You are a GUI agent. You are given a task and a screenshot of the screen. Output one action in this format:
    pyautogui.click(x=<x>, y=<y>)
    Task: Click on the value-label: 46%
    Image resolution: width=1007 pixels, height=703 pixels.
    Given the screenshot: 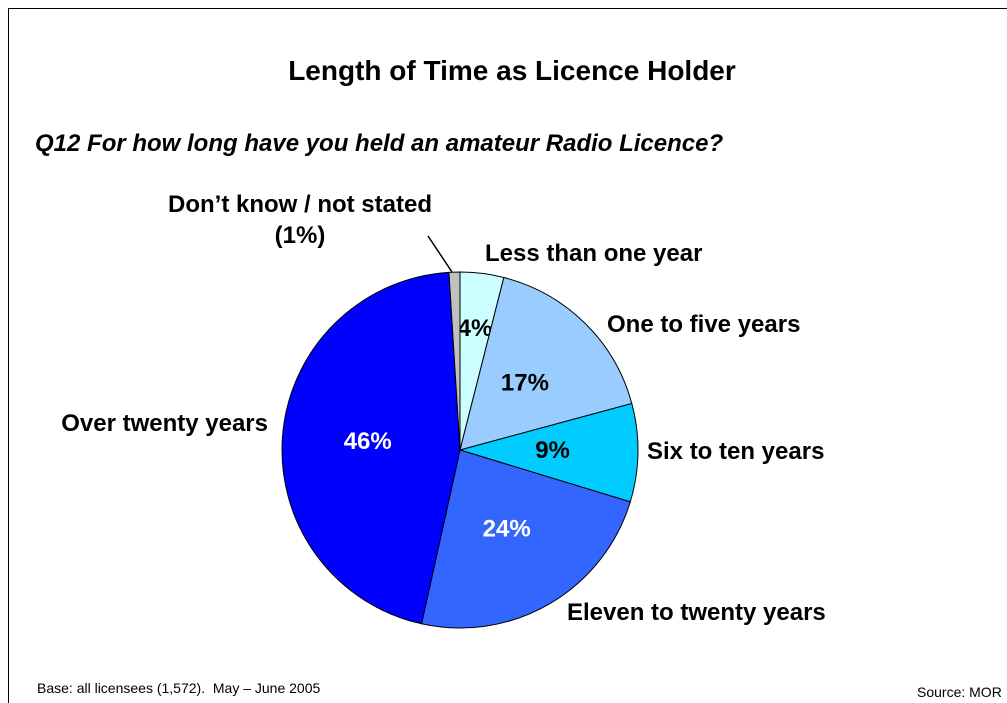 What is the action you would take?
    pyautogui.click(x=368, y=441)
    